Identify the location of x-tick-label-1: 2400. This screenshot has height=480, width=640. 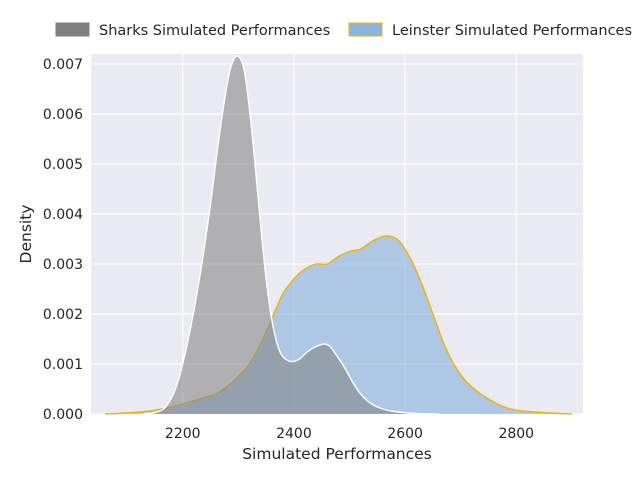
(294, 434).